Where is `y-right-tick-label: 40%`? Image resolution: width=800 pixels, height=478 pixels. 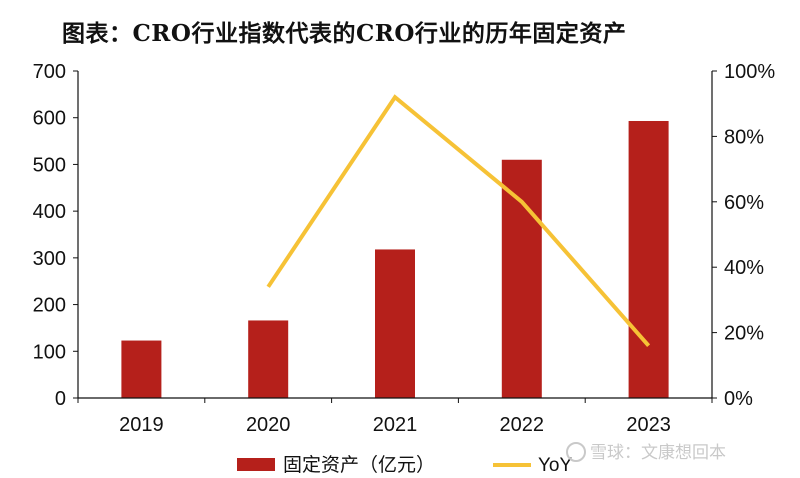 y-right-tick-label: 40% is located at coordinates (744, 268).